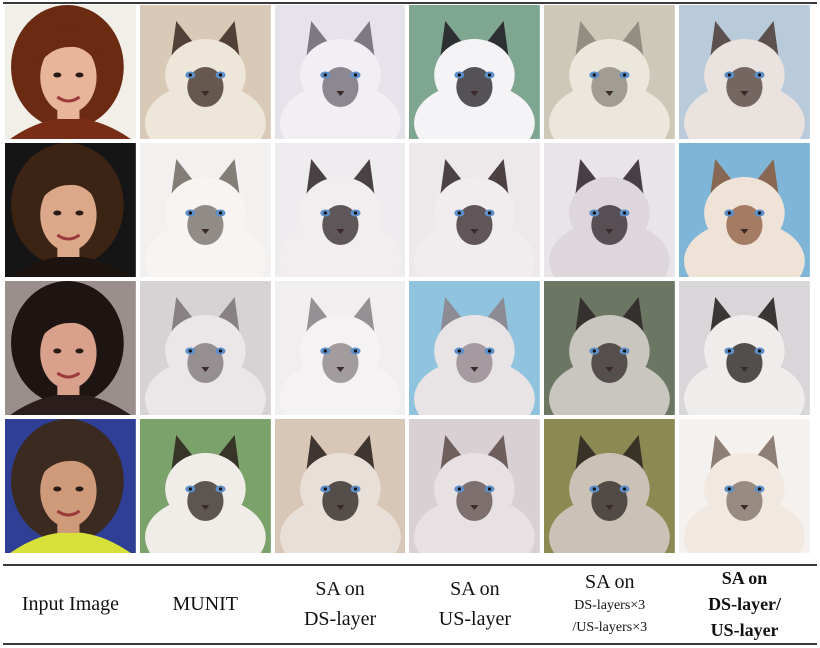  I want to click on column-label: SA on DS-layers×3/US-layers×3, so click(609, 604).